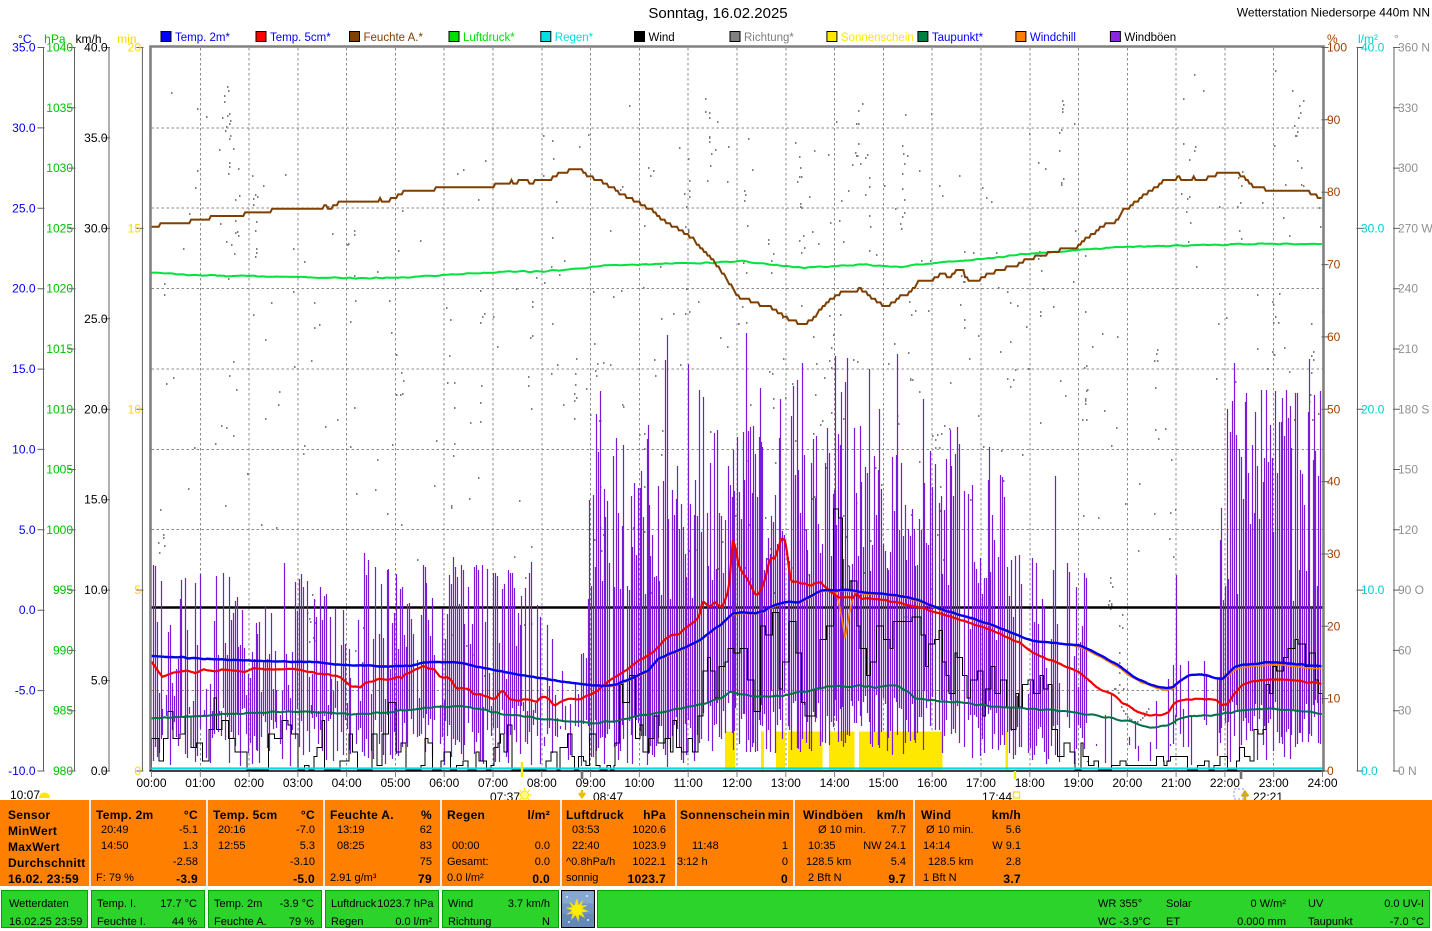 Image resolution: width=1432 pixels, height=931 pixels. Describe the element at coordinates (200, 783) in the screenshot. I see `svg-text: 01:00` at that location.